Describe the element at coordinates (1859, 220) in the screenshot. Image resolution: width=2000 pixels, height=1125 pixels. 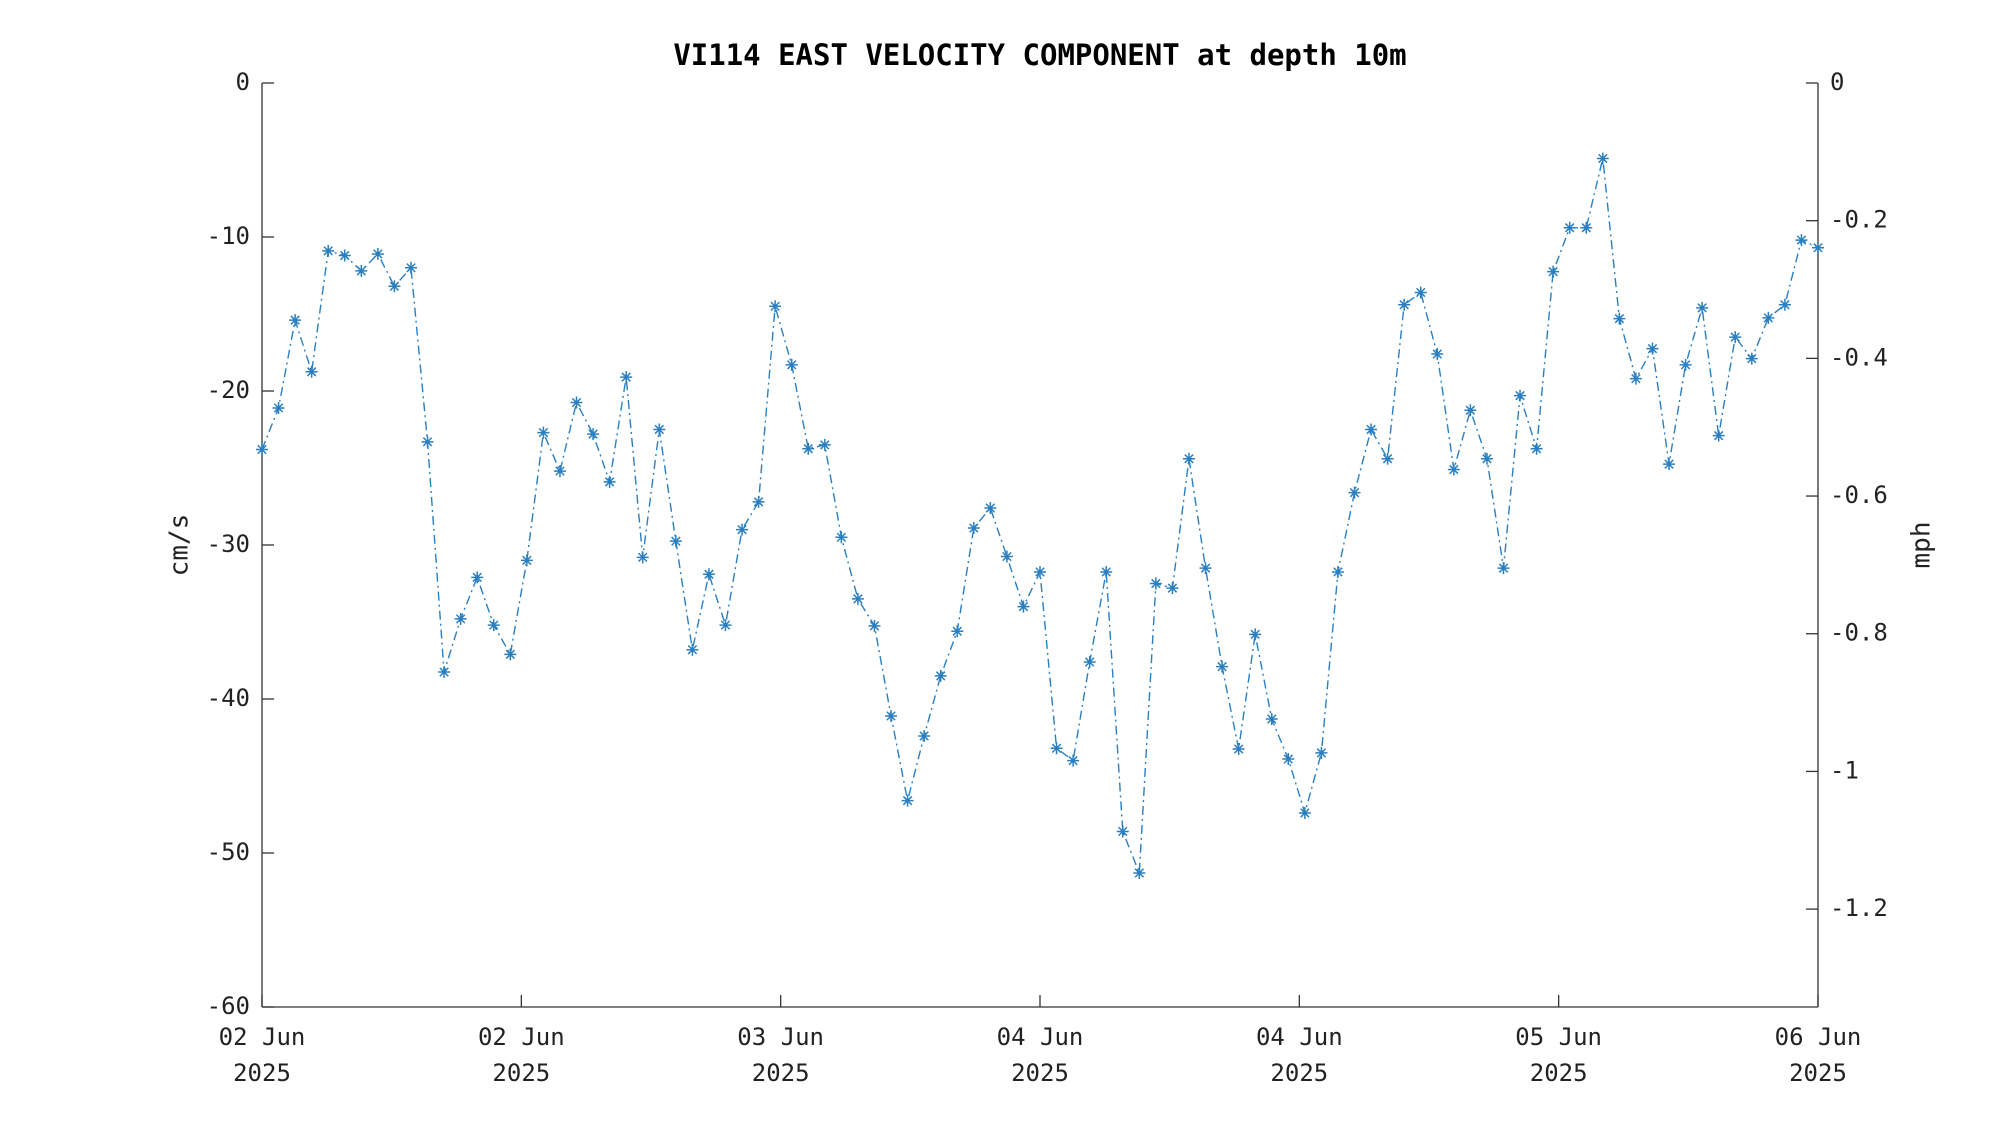
I see `y2-tick-label: -0.2` at that location.